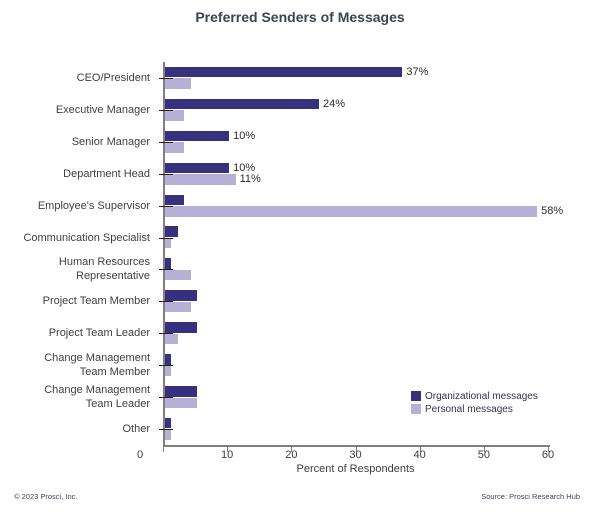 This screenshot has width=600, height=513. Describe the element at coordinates (548, 455) in the screenshot. I see `x-tick-label: 60` at that location.